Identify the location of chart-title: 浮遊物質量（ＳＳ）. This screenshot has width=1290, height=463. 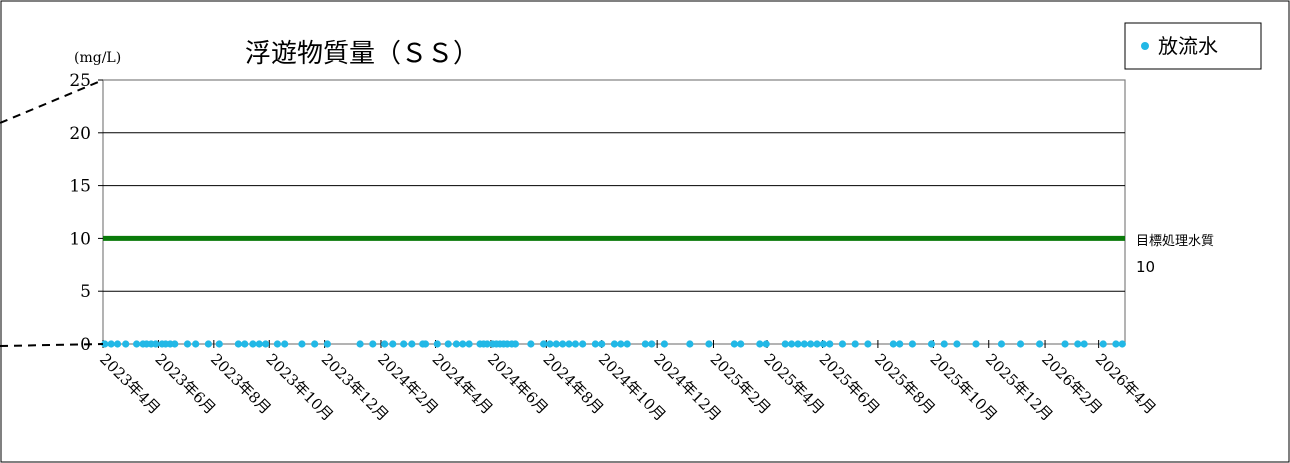
(362, 54).